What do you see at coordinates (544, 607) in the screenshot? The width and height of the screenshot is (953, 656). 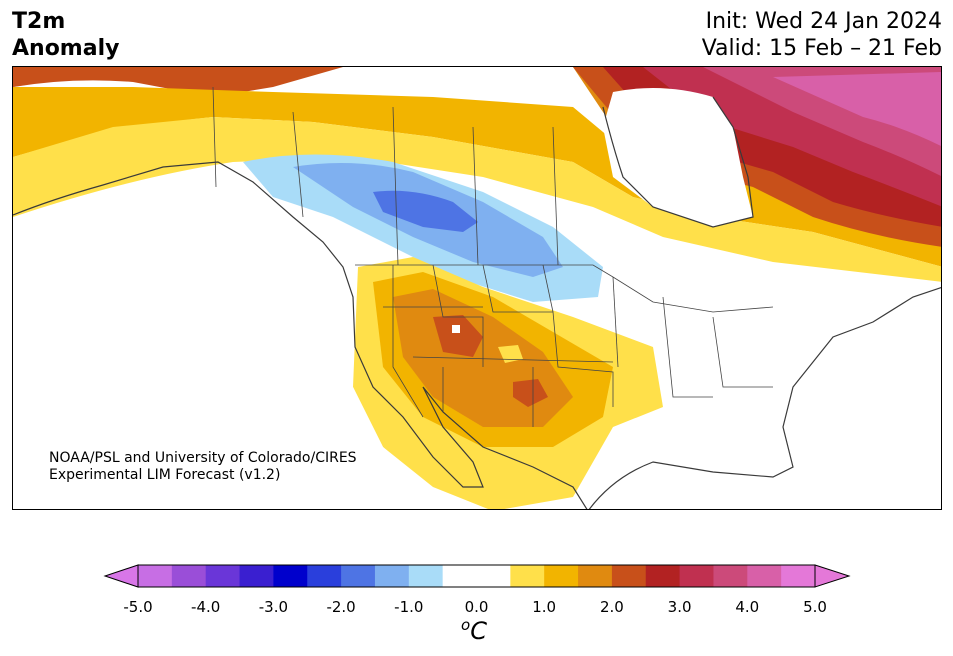 I see `colorbar-tick-label: 1.0` at bounding box center [544, 607].